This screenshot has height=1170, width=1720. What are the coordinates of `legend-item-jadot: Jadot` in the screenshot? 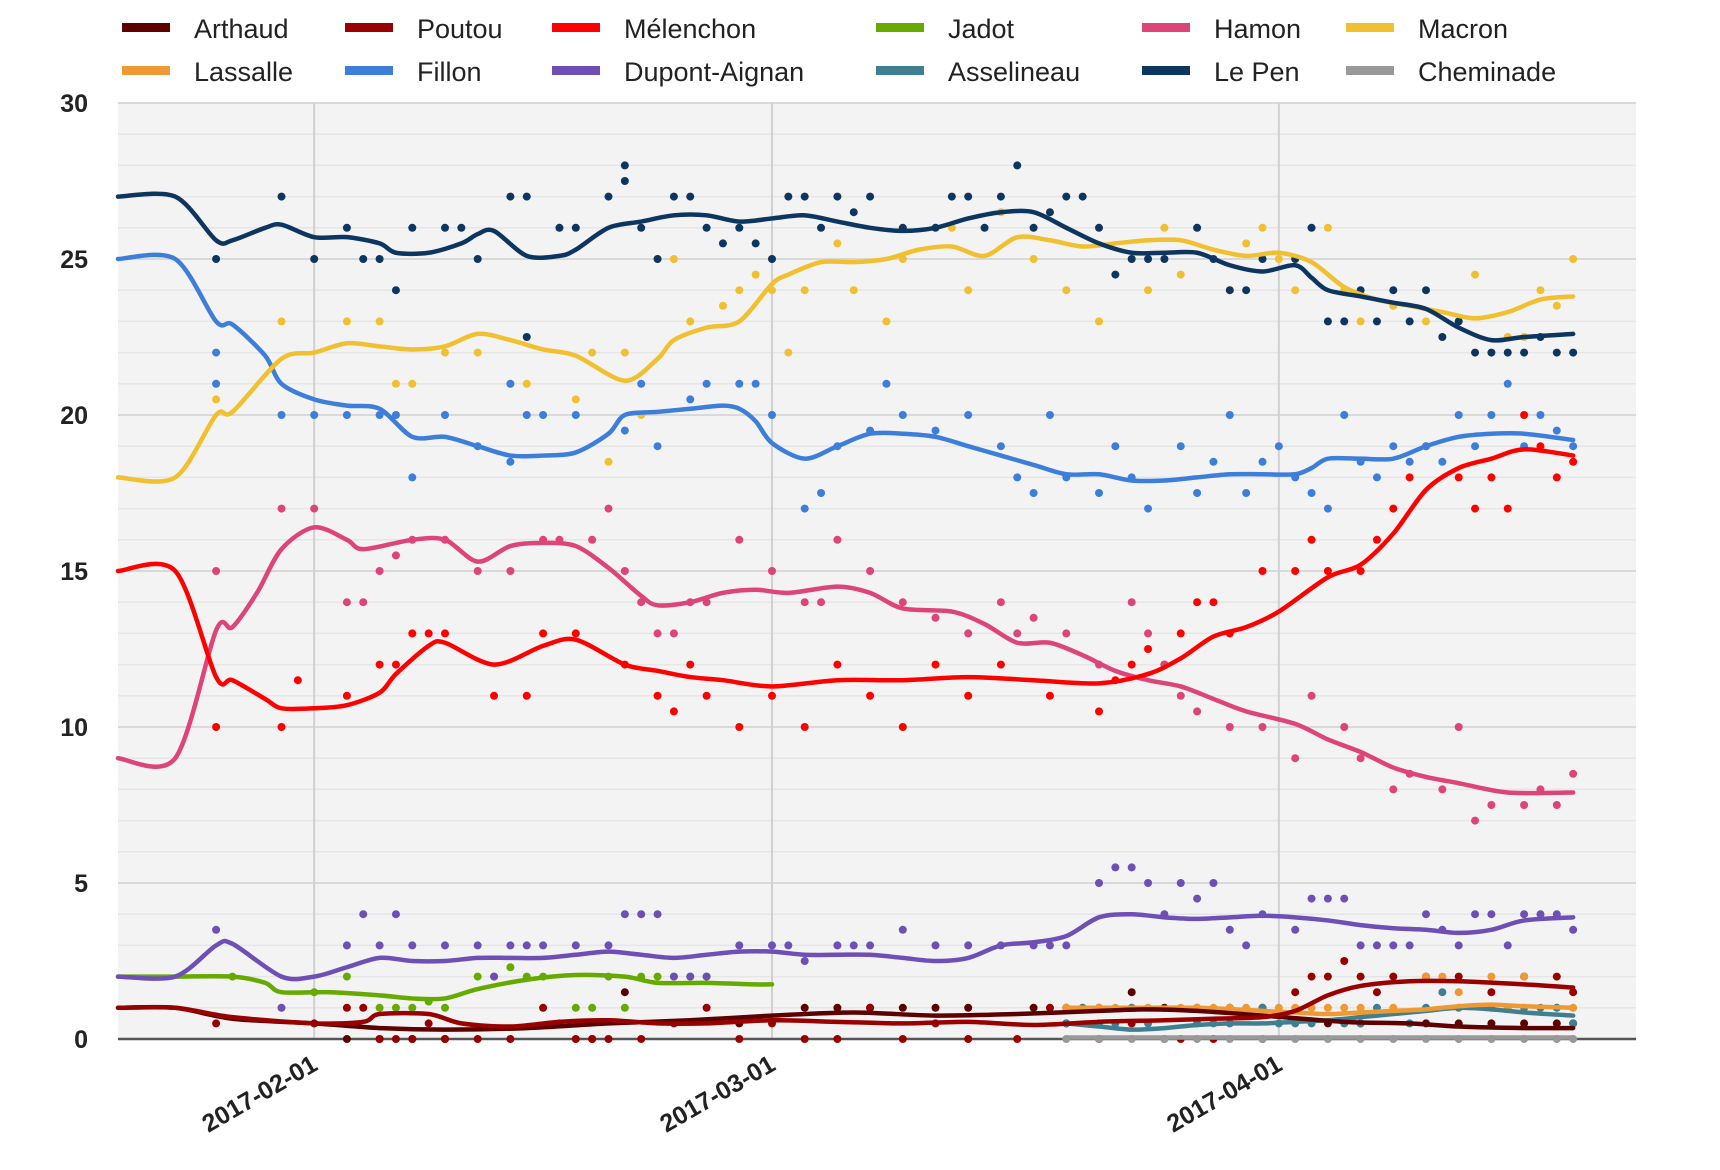 It's located at (945, 29).